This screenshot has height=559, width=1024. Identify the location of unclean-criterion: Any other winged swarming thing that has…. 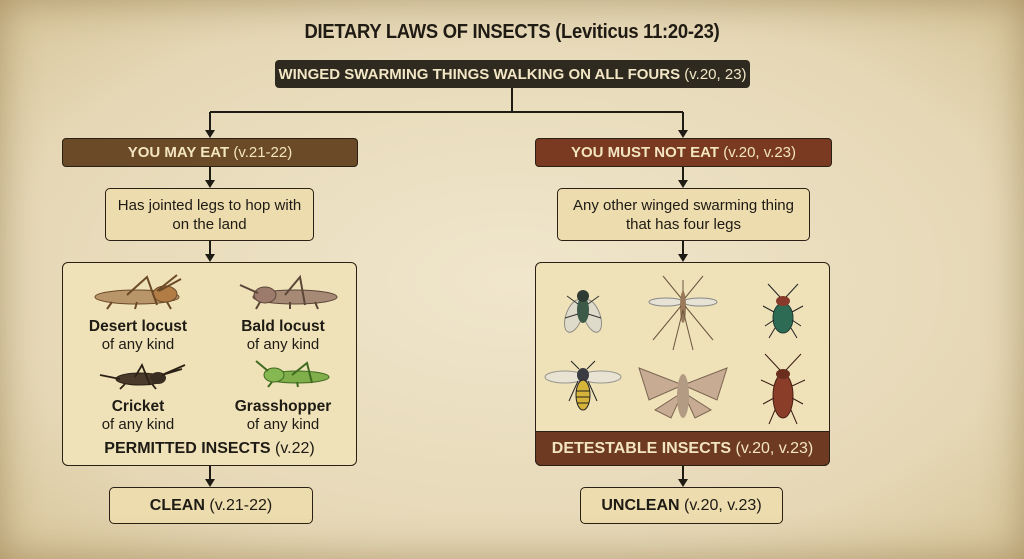
(683, 214).